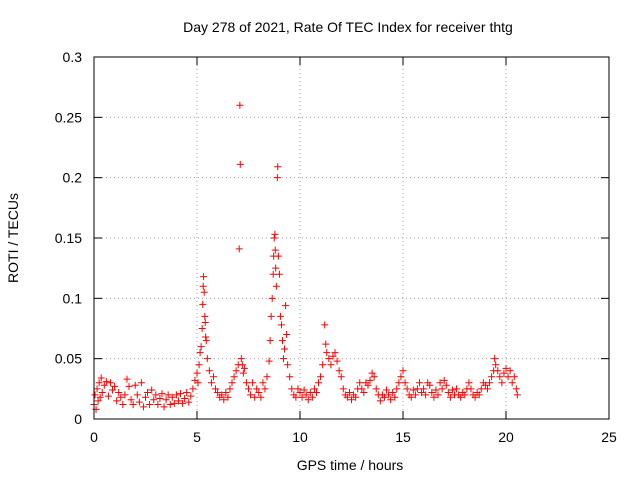 The image size is (640, 480). Describe the element at coordinates (68, 359) in the screenshot. I see `y-tick-label: 0.05` at that location.